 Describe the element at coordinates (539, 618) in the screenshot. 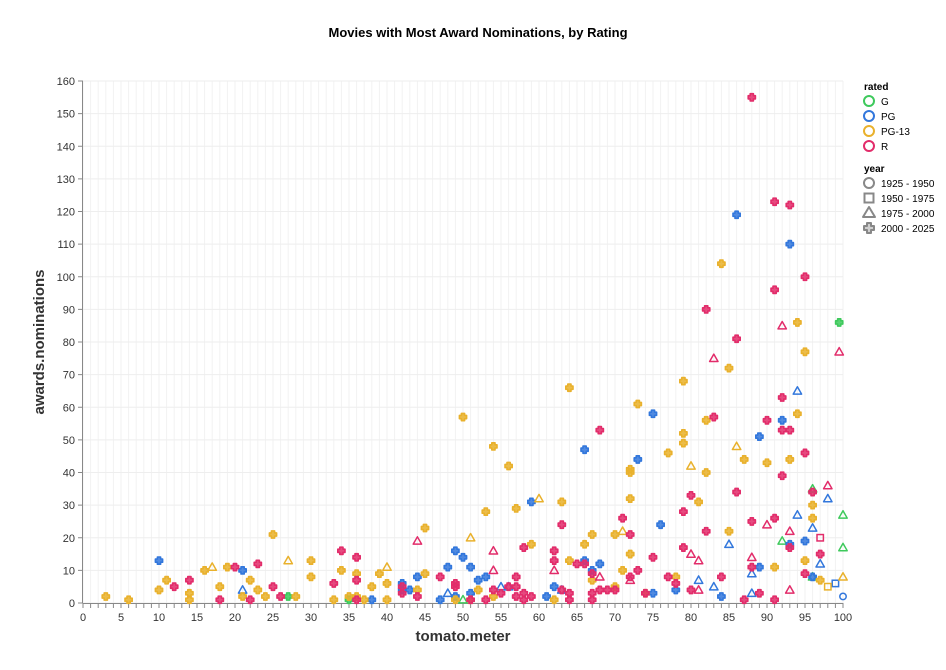

I see `x-tick-label: 60` at that location.